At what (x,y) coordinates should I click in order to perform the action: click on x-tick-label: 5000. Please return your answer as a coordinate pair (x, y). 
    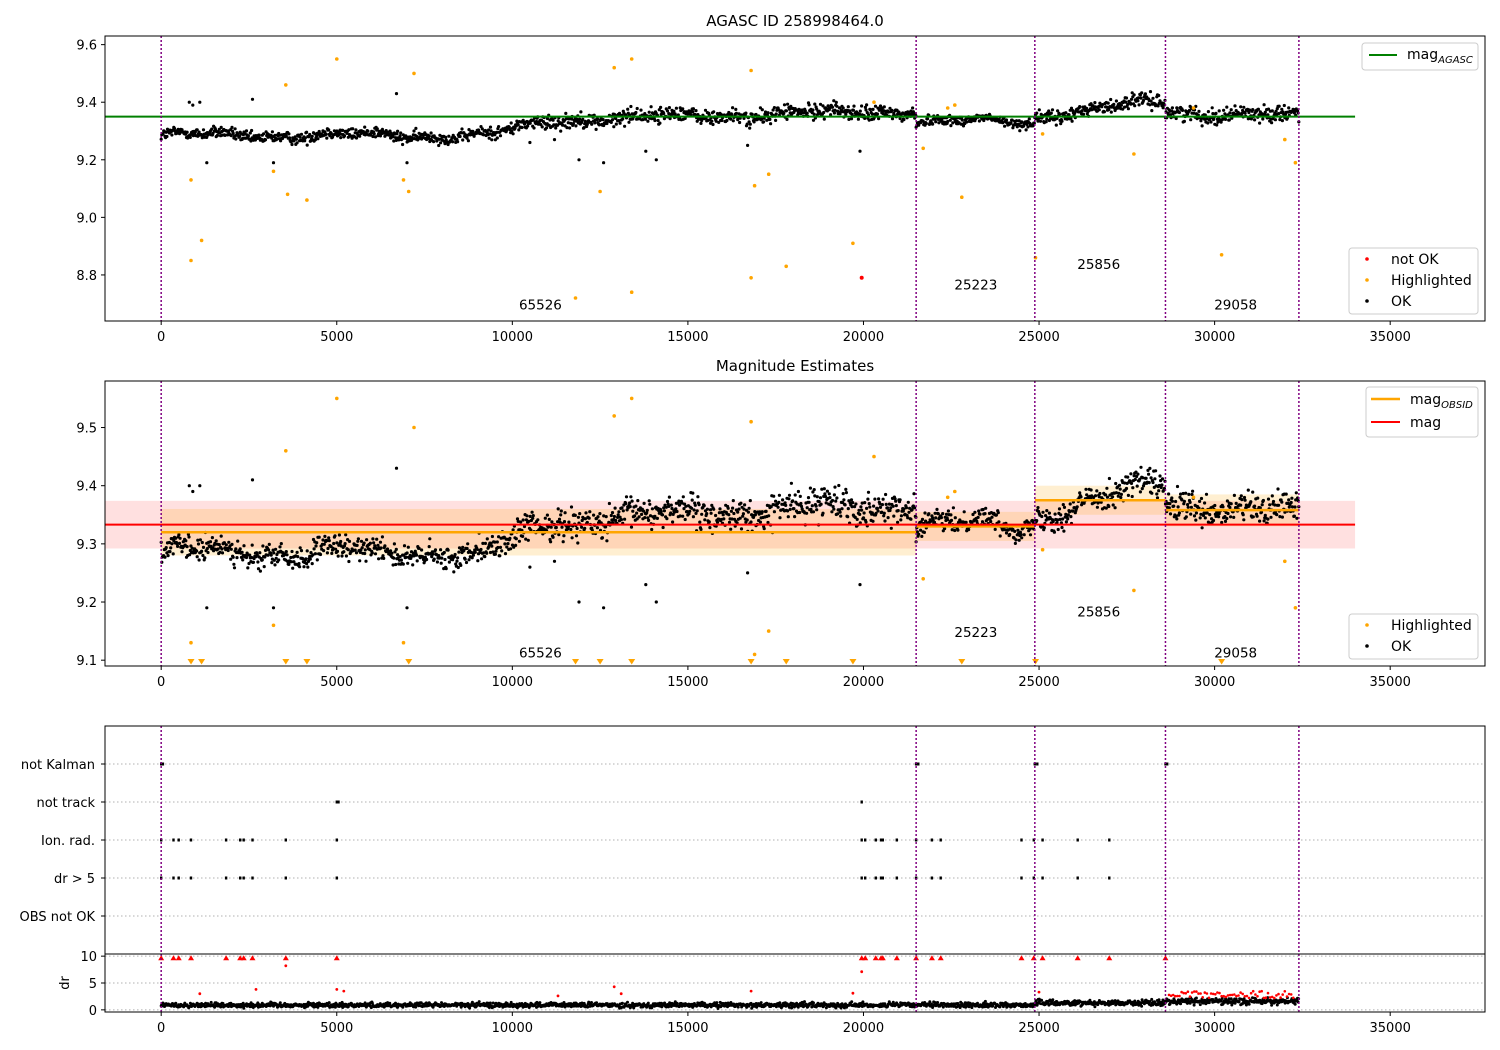
    Looking at the image, I should click on (336, 682).